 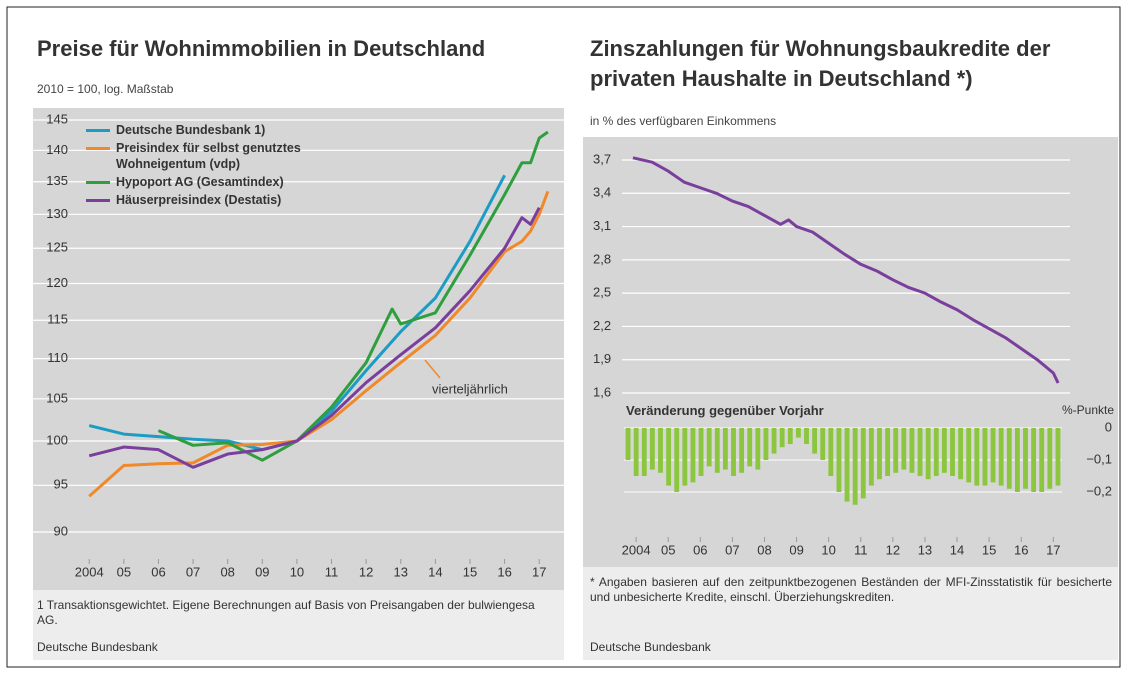 What do you see at coordinates (683, 121) in the screenshot?
I see `chart-subtitle: in % des verfügbaren Einkommens` at bounding box center [683, 121].